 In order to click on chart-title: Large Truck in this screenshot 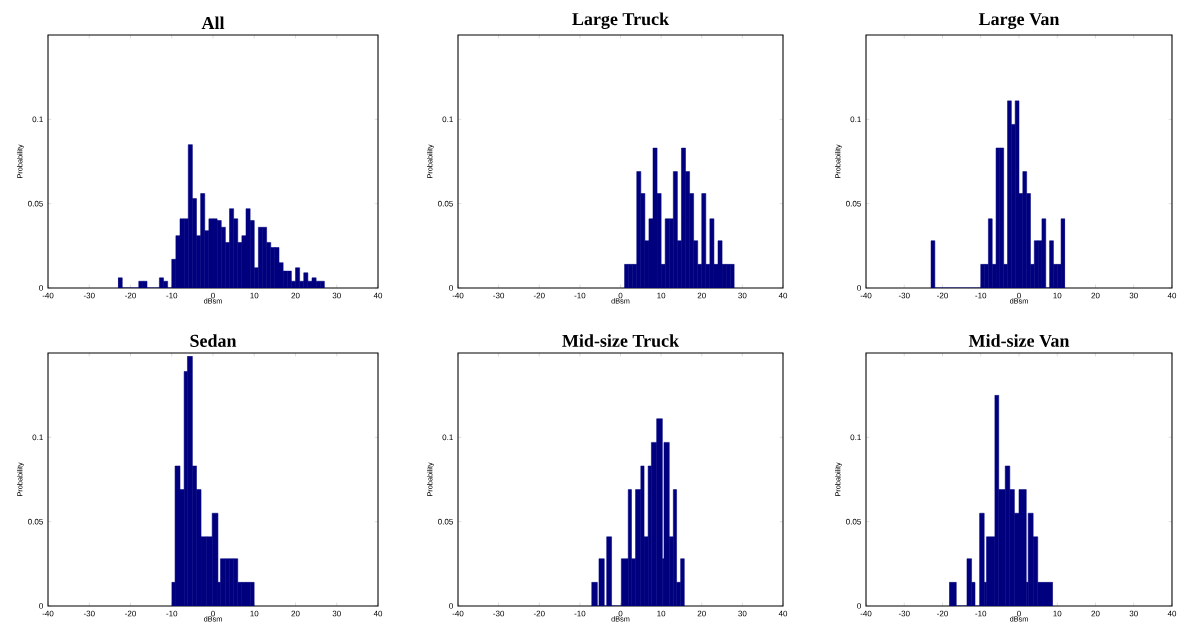, I will do `click(621, 20)`.